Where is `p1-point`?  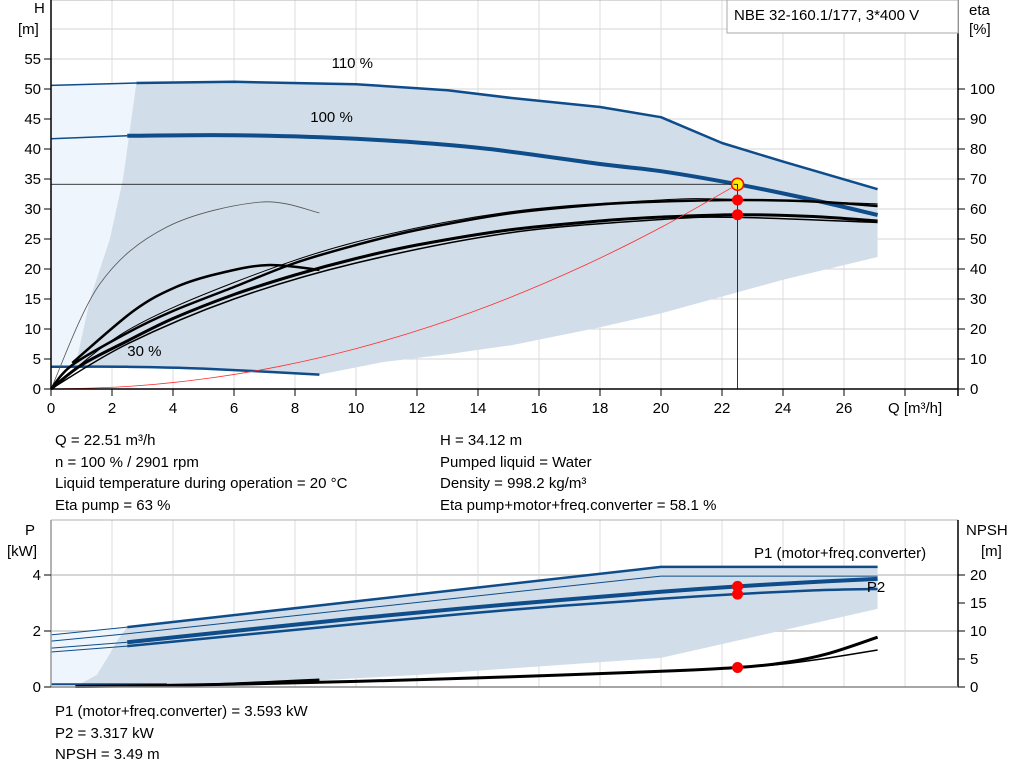 p1-point is located at coordinates (738, 586).